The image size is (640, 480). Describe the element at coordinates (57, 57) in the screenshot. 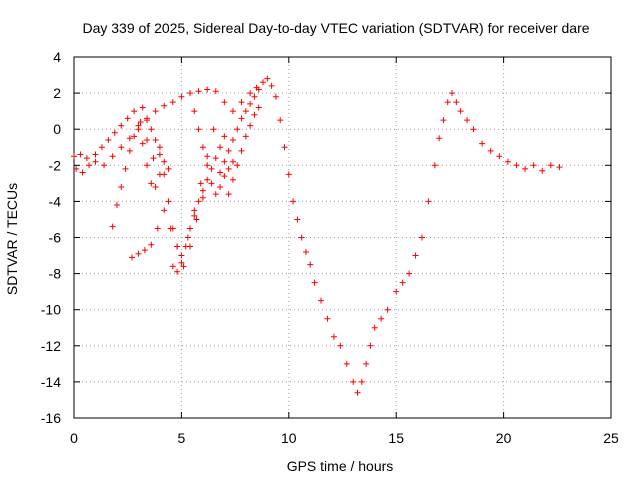

I see `y-tick-label: 4` at that location.